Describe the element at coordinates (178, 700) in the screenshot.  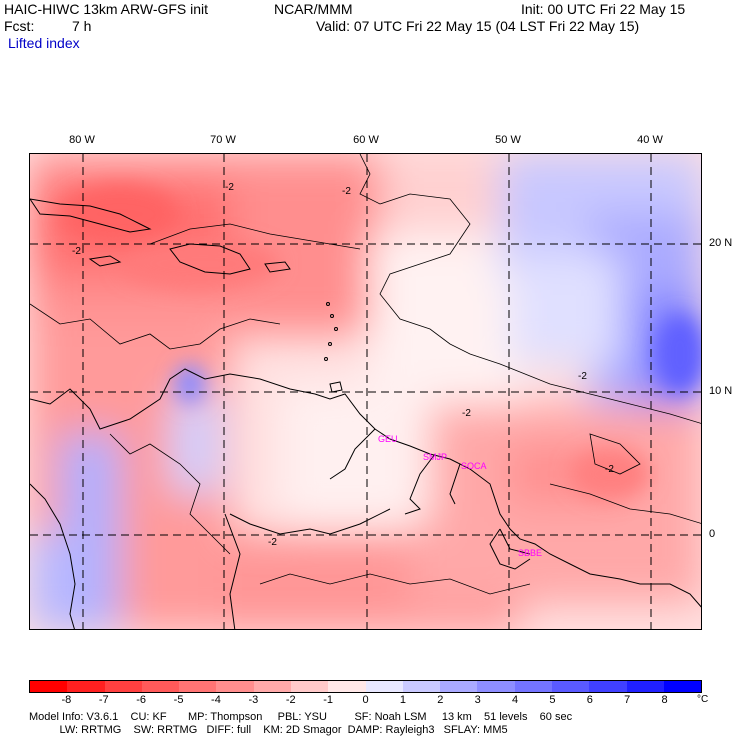
I see `colorbar-tick-label: -5` at that location.